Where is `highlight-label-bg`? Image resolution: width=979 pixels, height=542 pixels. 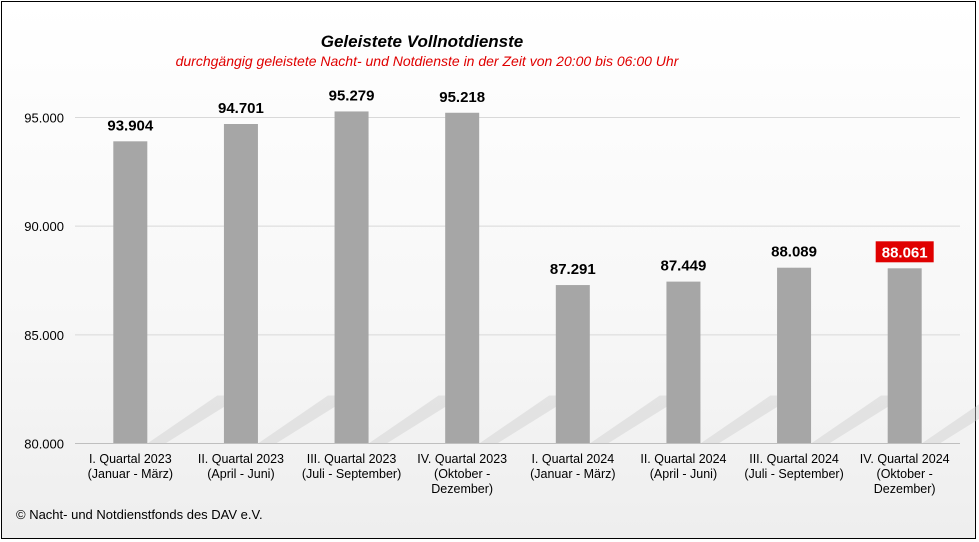 highlight-label-bg is located at coordinates (904, 252).